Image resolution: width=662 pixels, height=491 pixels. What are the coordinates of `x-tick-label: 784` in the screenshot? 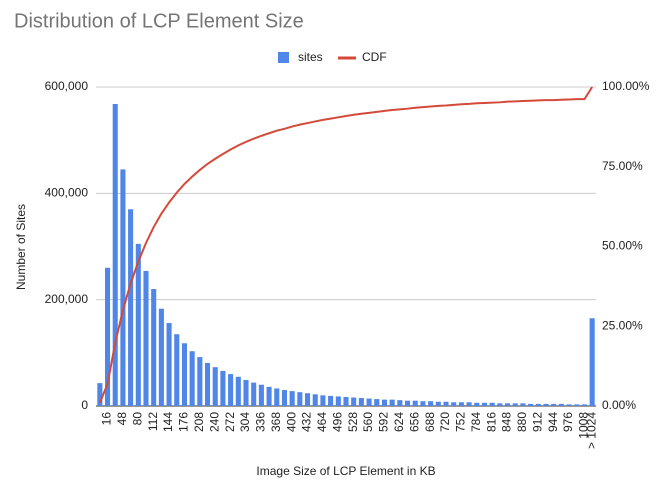 It's located at (476, 422).